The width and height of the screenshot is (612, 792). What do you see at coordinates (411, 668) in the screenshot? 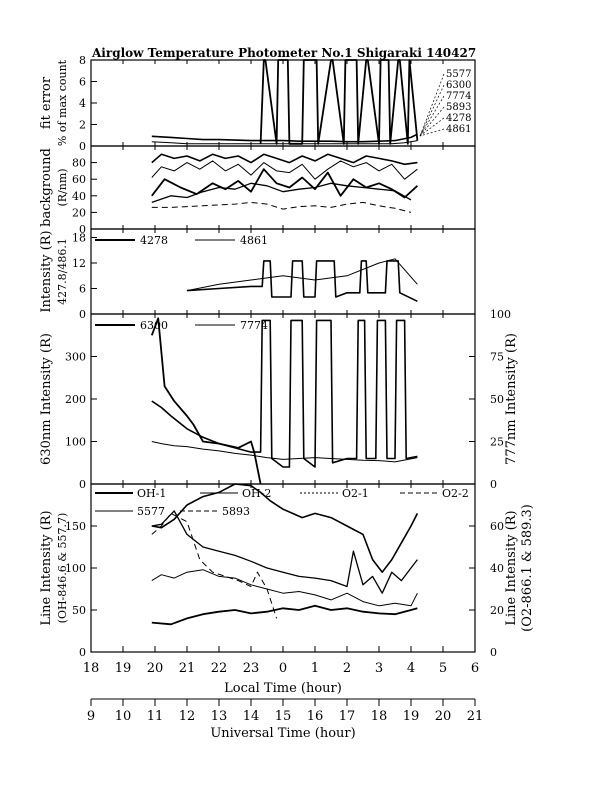
I see `local-time-tick-label: 4` at bounding box center [411, 668].